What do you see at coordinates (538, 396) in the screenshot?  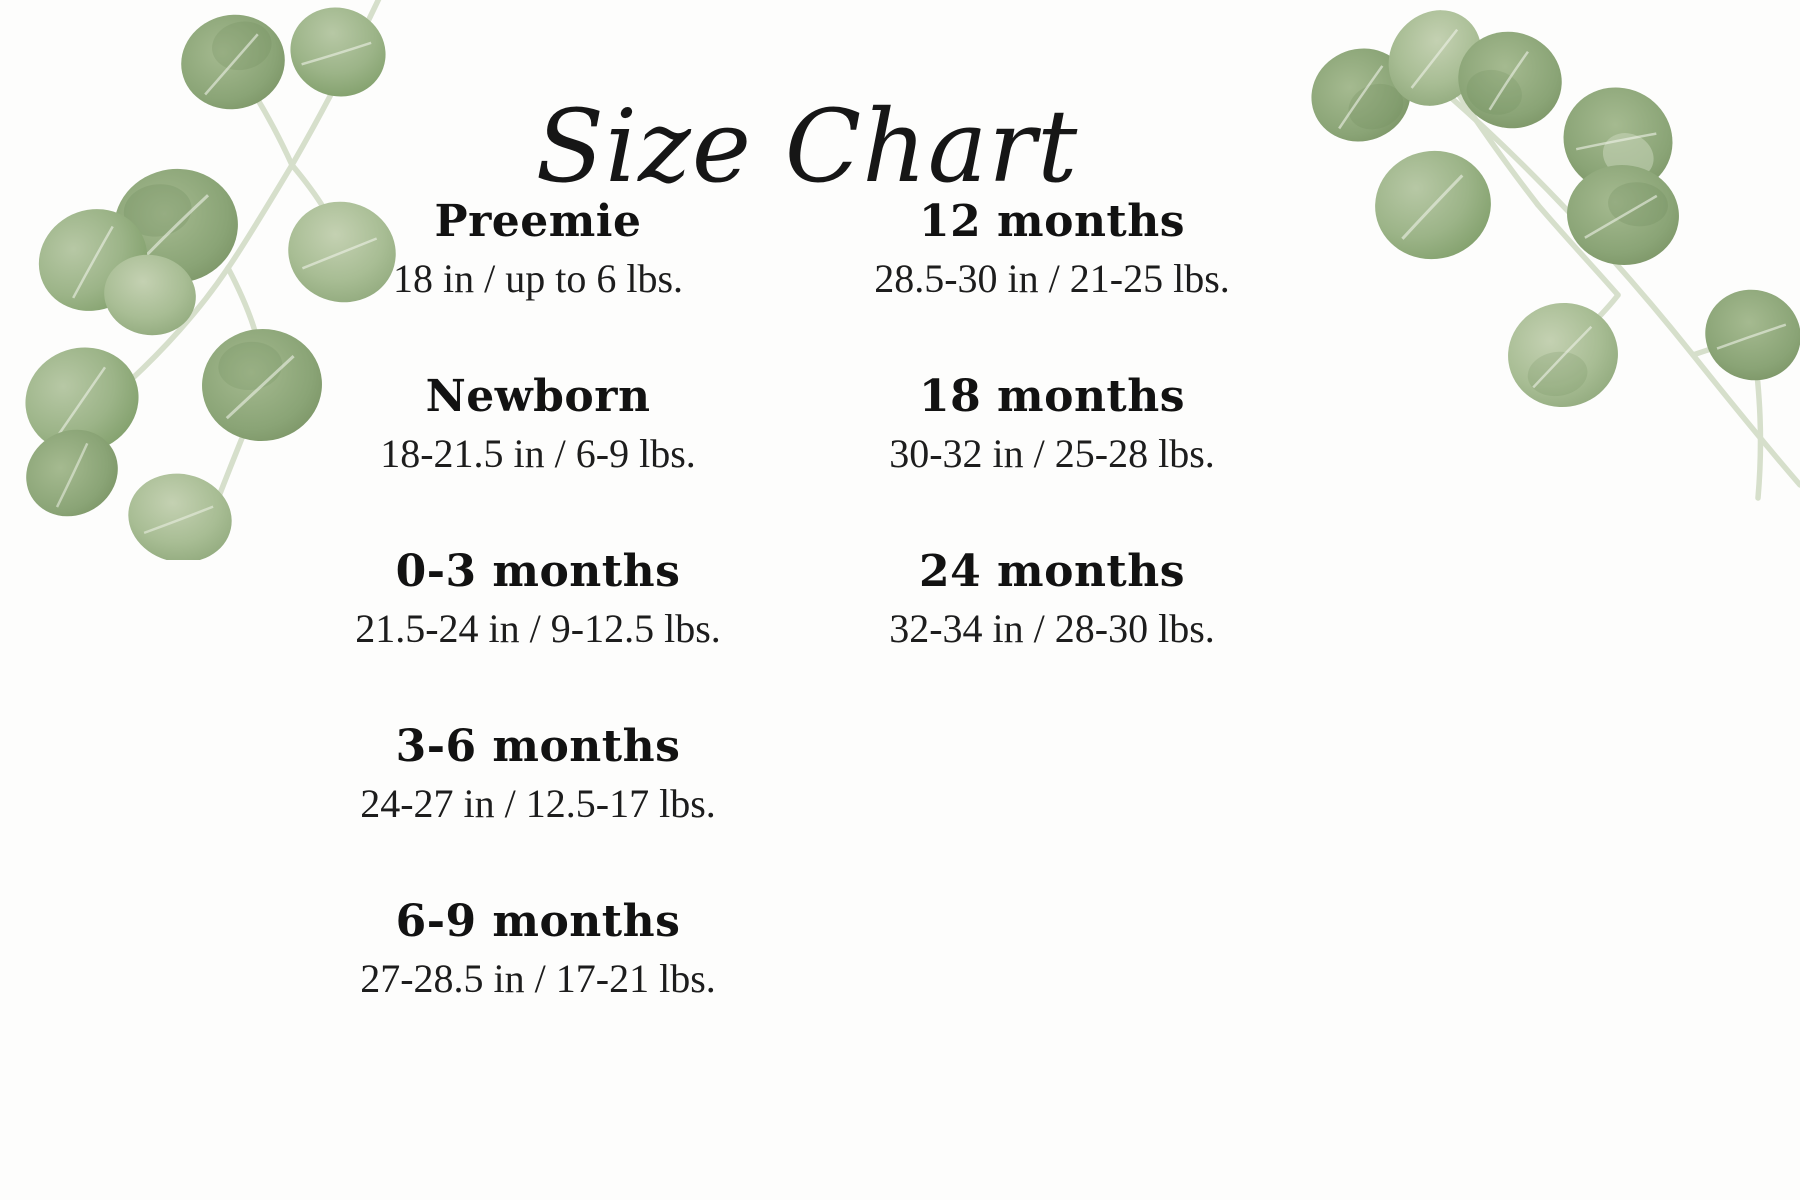 I see `size-label: Newborn` at bounding box center [538, 396].